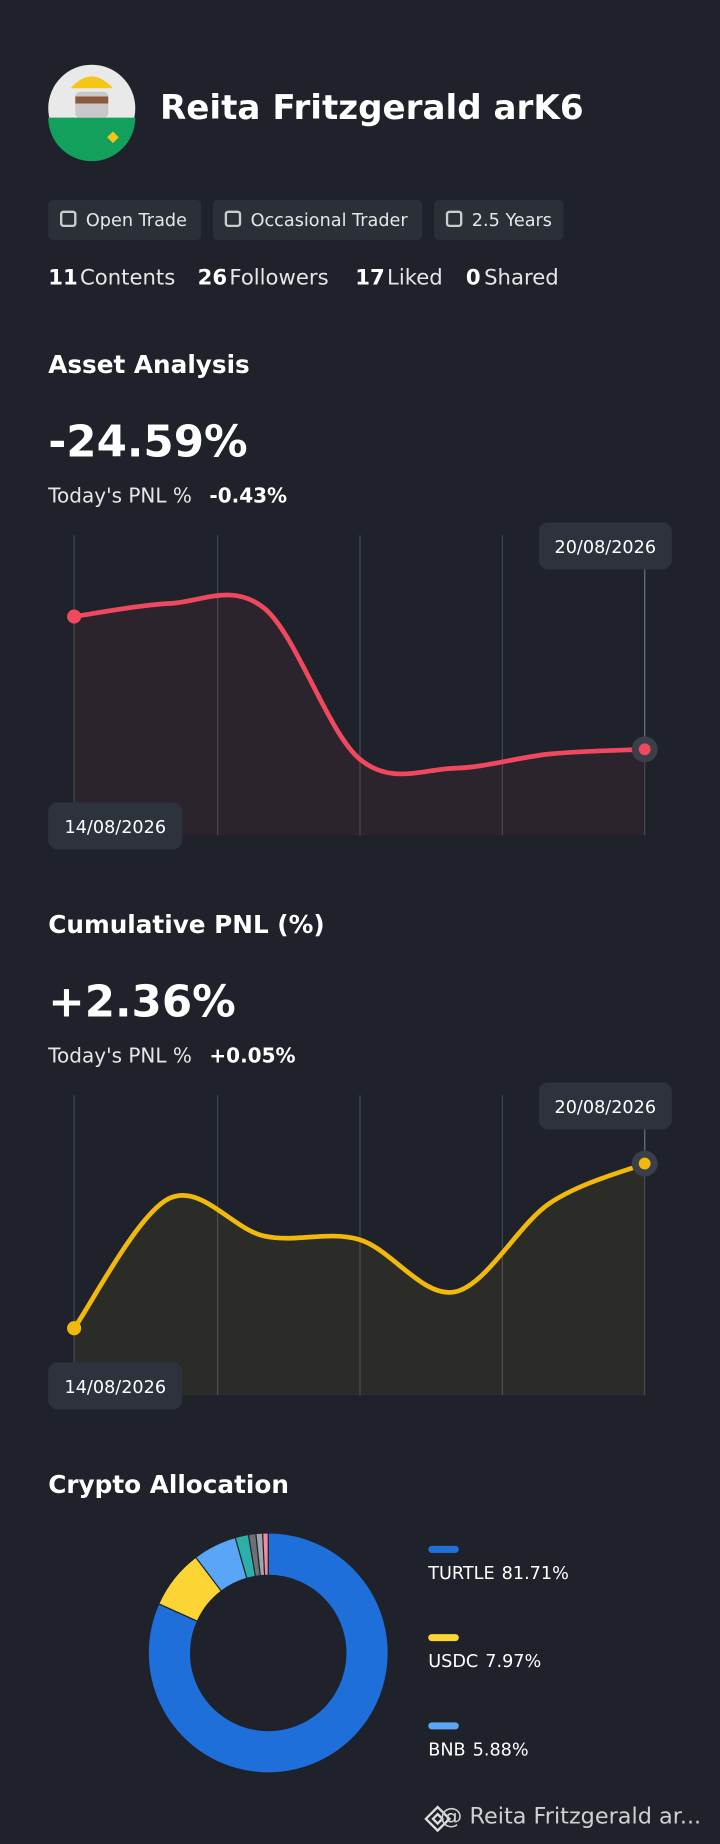  Describe the element at coordinates (148, 442) in the screenshot. I see `headline-value: -24.59%` at that location.